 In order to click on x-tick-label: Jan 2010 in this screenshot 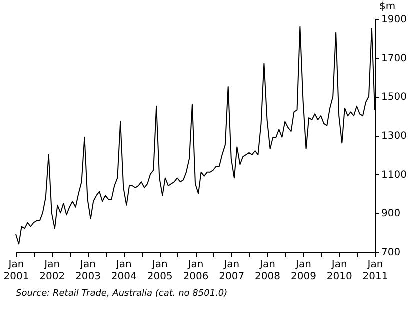, I will do `click(339, 271)`.